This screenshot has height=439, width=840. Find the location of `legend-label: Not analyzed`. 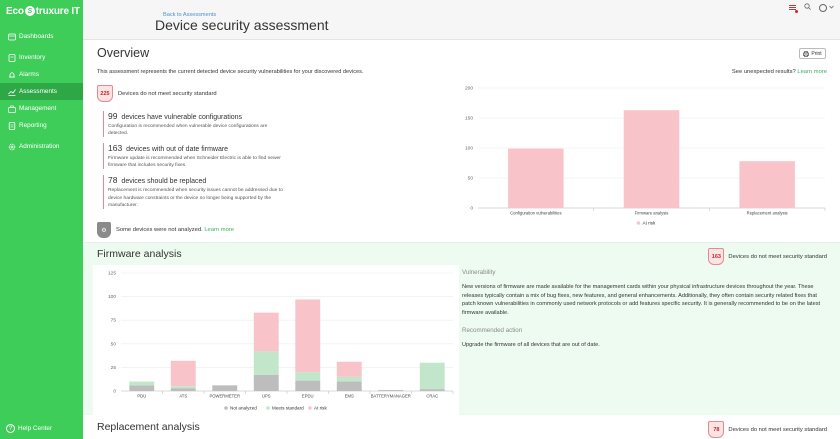

legend-label: Not analyzed is located at coordinates (243, 408).